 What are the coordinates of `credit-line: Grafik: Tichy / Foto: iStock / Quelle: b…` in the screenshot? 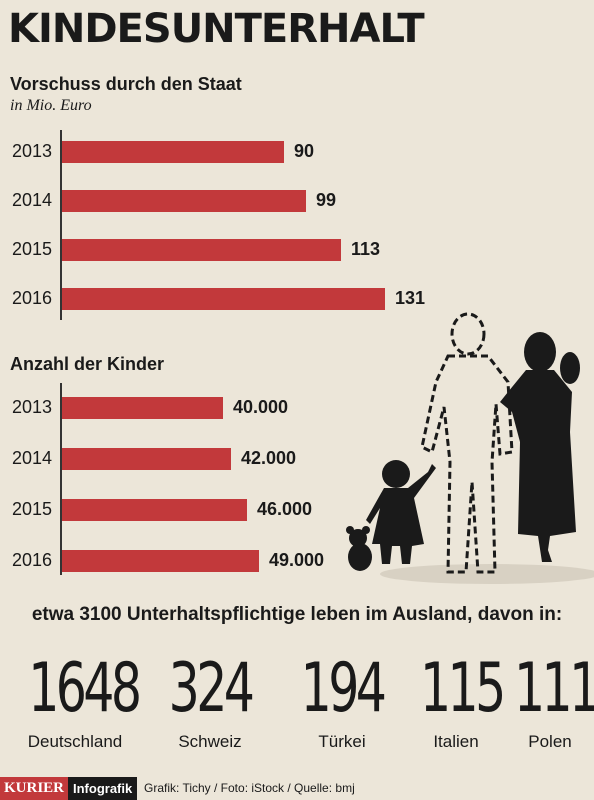 It's located at (249, 788).